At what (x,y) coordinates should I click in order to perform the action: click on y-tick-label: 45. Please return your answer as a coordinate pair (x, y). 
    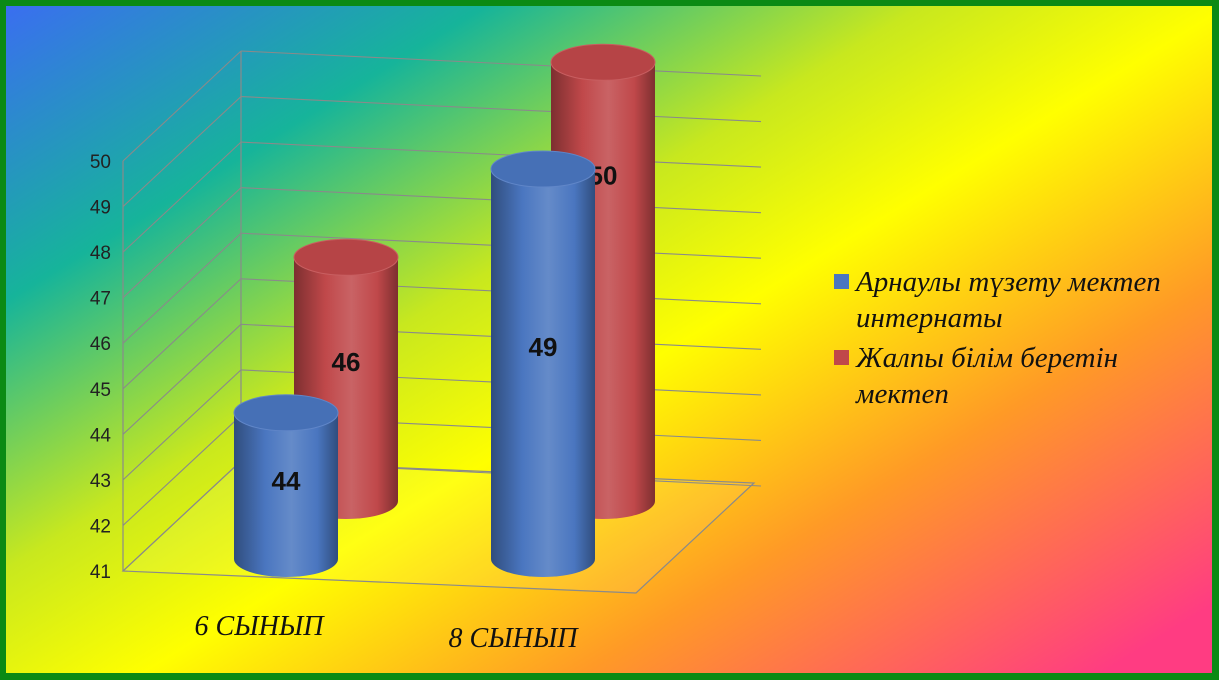
    Looking at the image, I should click on (100, 390).